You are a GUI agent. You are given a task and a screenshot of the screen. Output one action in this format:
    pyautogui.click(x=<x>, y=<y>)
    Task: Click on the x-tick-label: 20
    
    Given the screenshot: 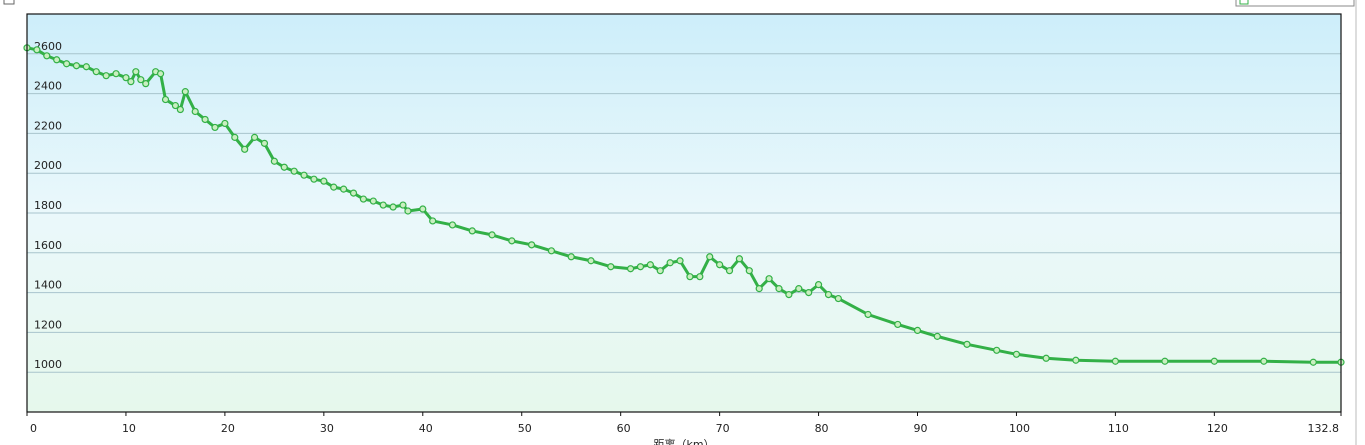 What is the action you would take?
    pyautogui.click(x=228, y=428)
    